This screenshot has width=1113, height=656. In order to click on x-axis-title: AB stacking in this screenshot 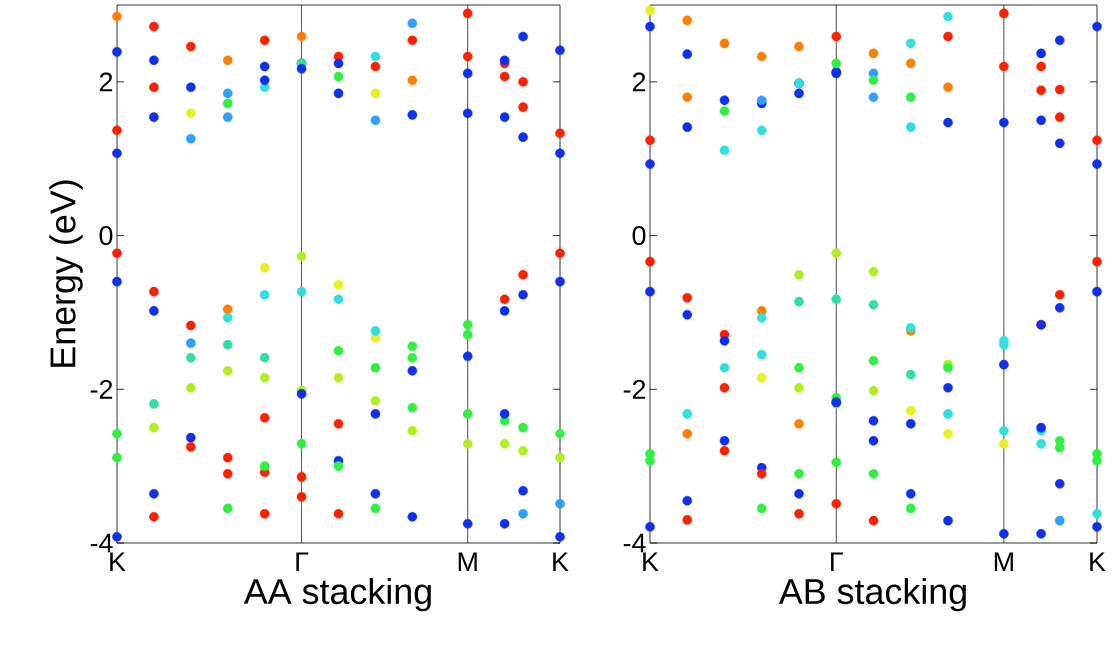, I will do `click(872, 594)`.